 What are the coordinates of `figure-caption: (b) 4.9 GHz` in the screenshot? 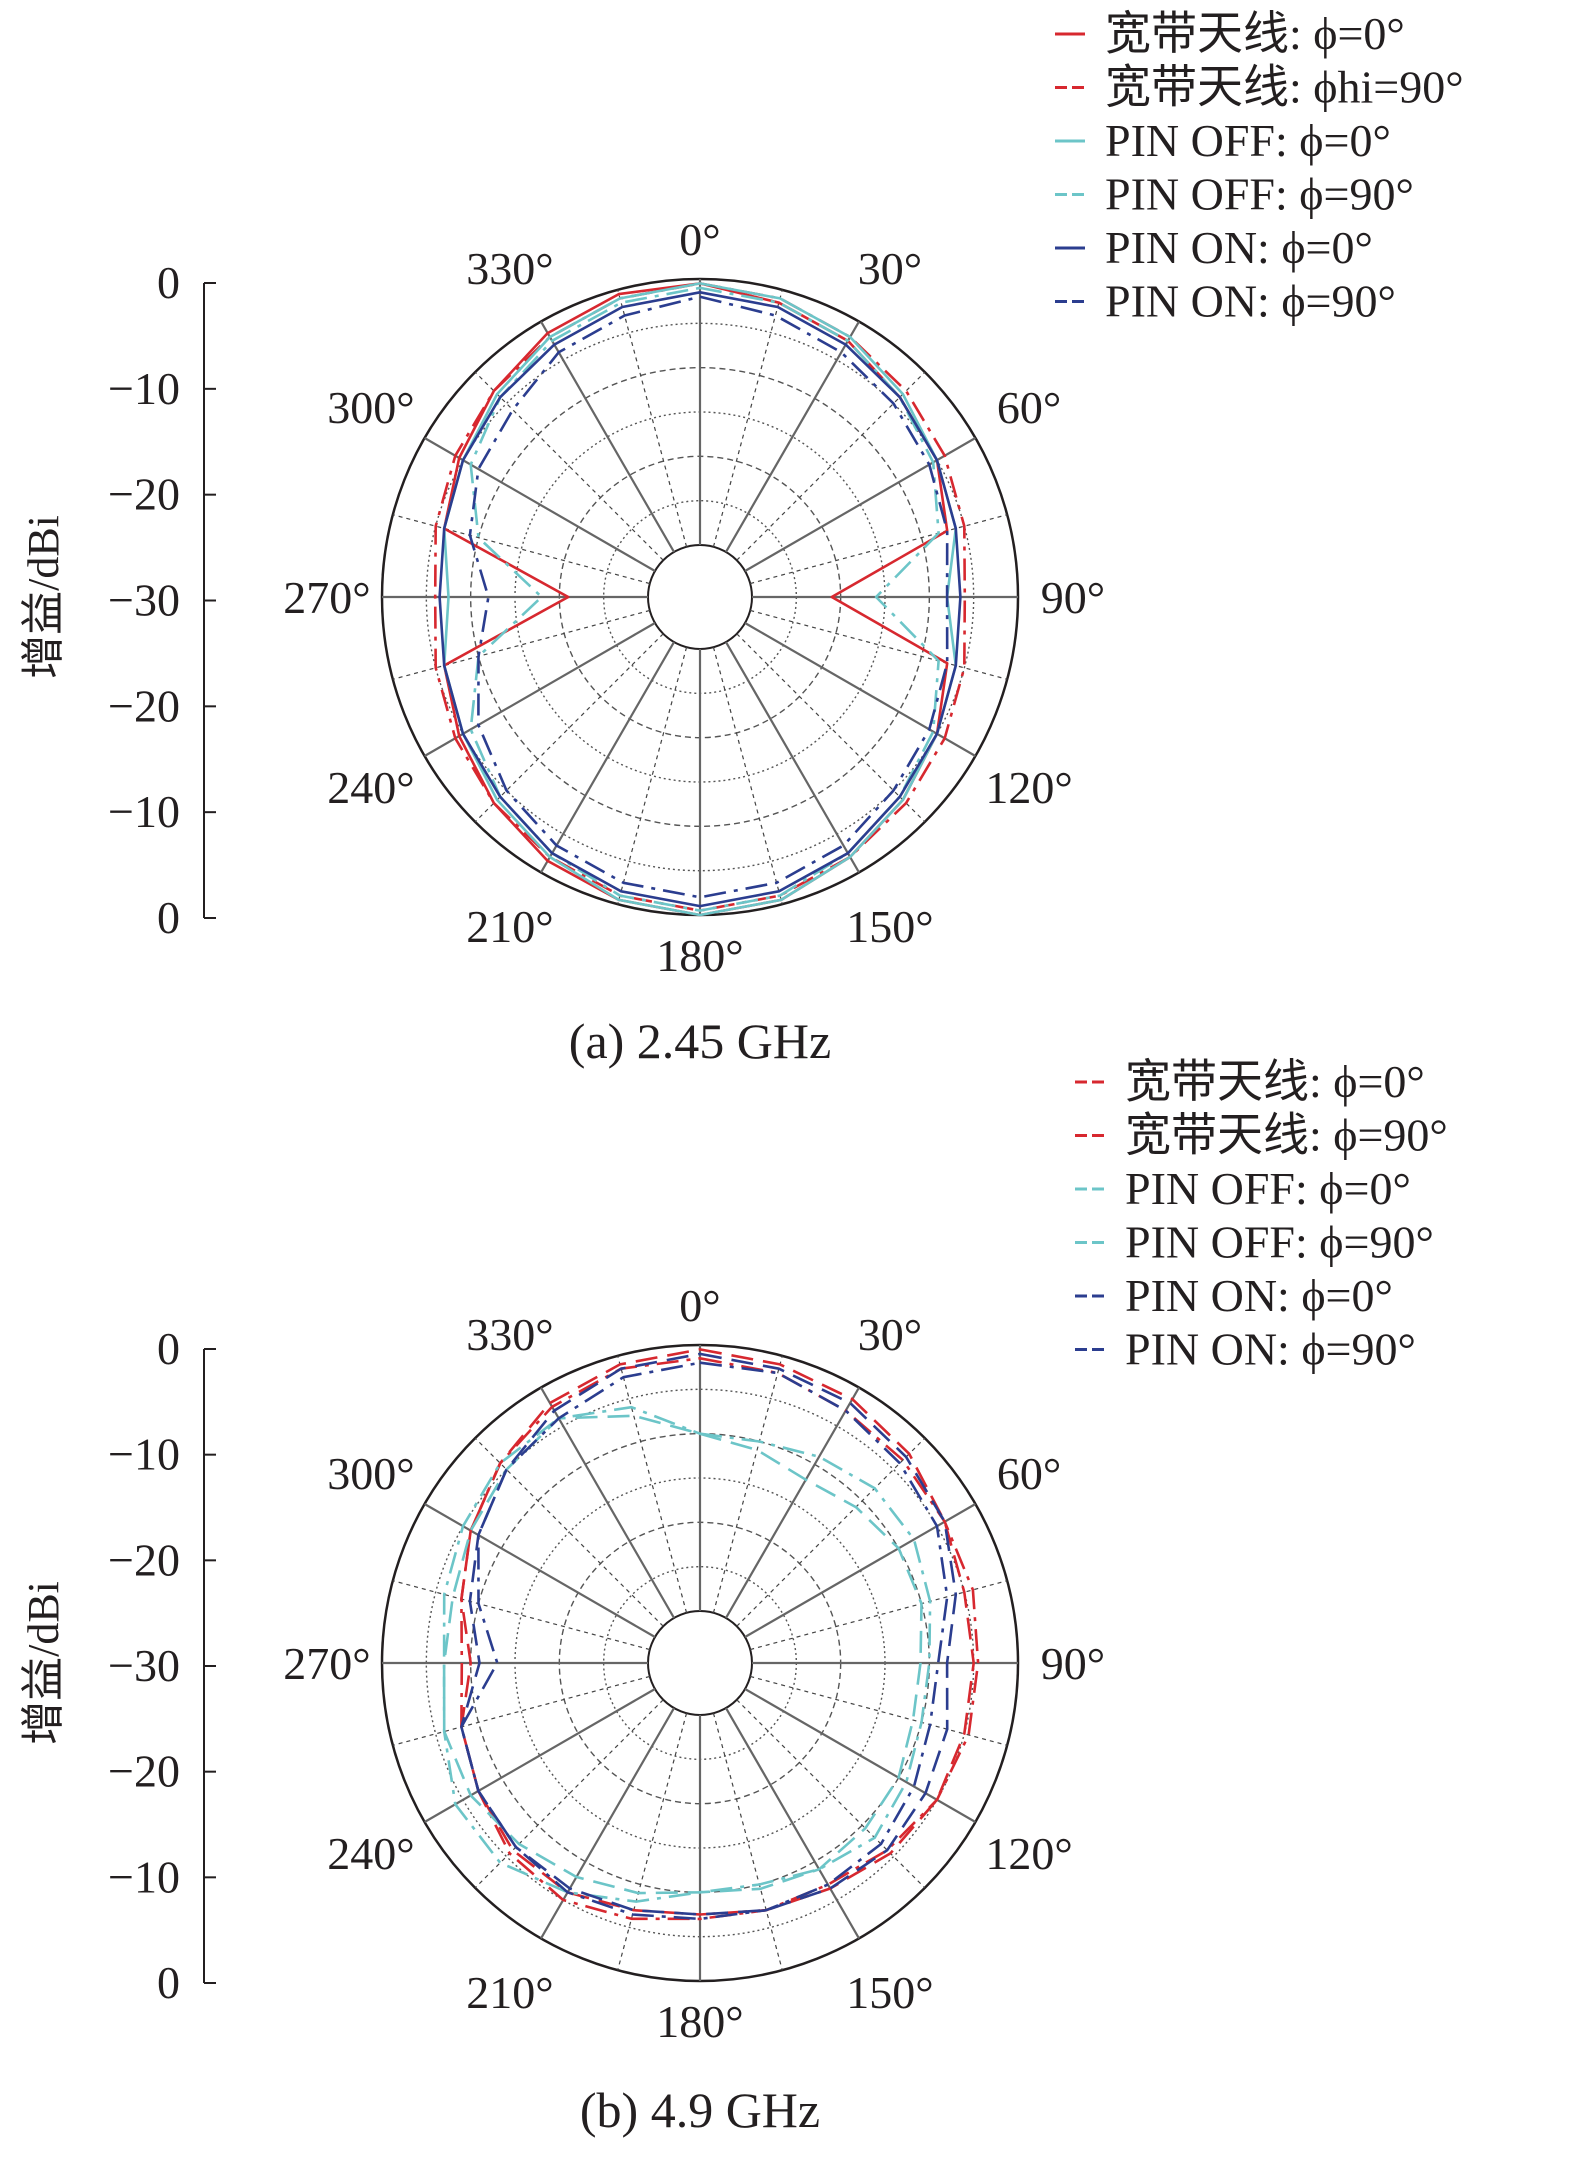 It's located at (700, 2110).